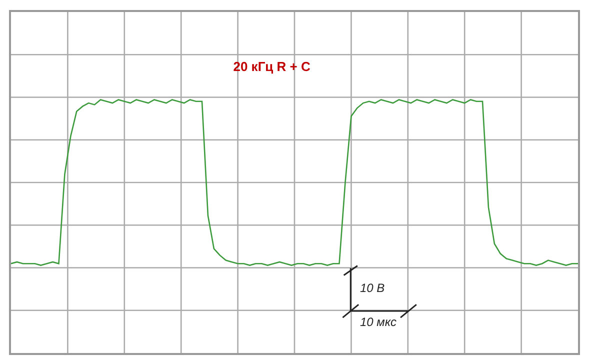 The height and width of the screenshot is (364, 590). I want to click on chart-title: 20 кГц R + C, so click(272, 66).